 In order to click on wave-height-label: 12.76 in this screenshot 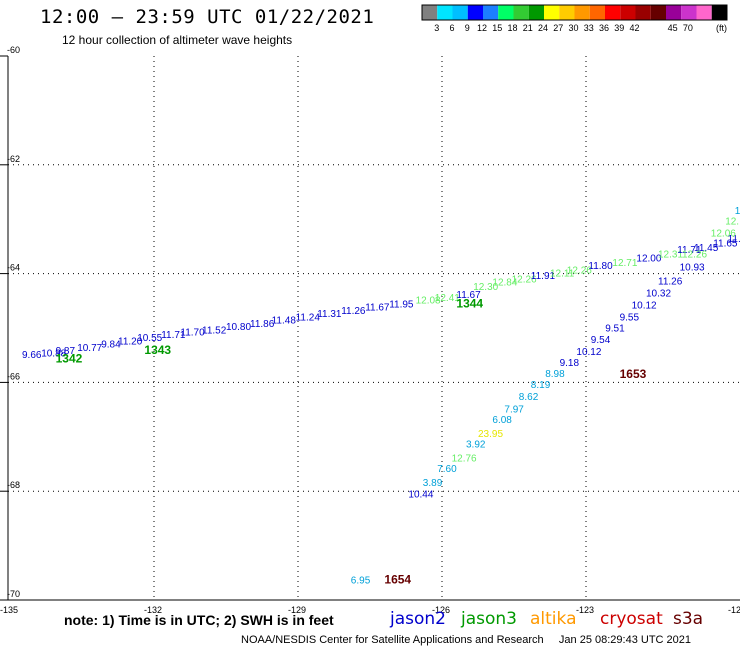, I will do `click(464, 458)`.